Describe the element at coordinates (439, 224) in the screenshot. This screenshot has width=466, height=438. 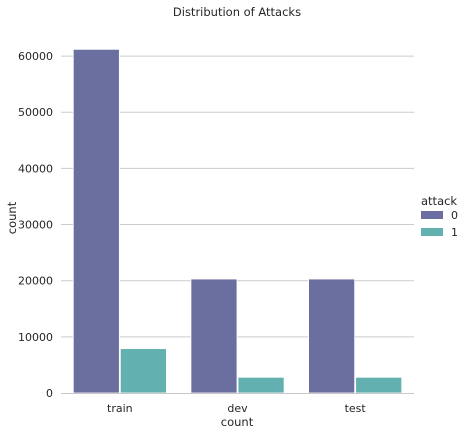
I see `legend-items: 01` at that location.